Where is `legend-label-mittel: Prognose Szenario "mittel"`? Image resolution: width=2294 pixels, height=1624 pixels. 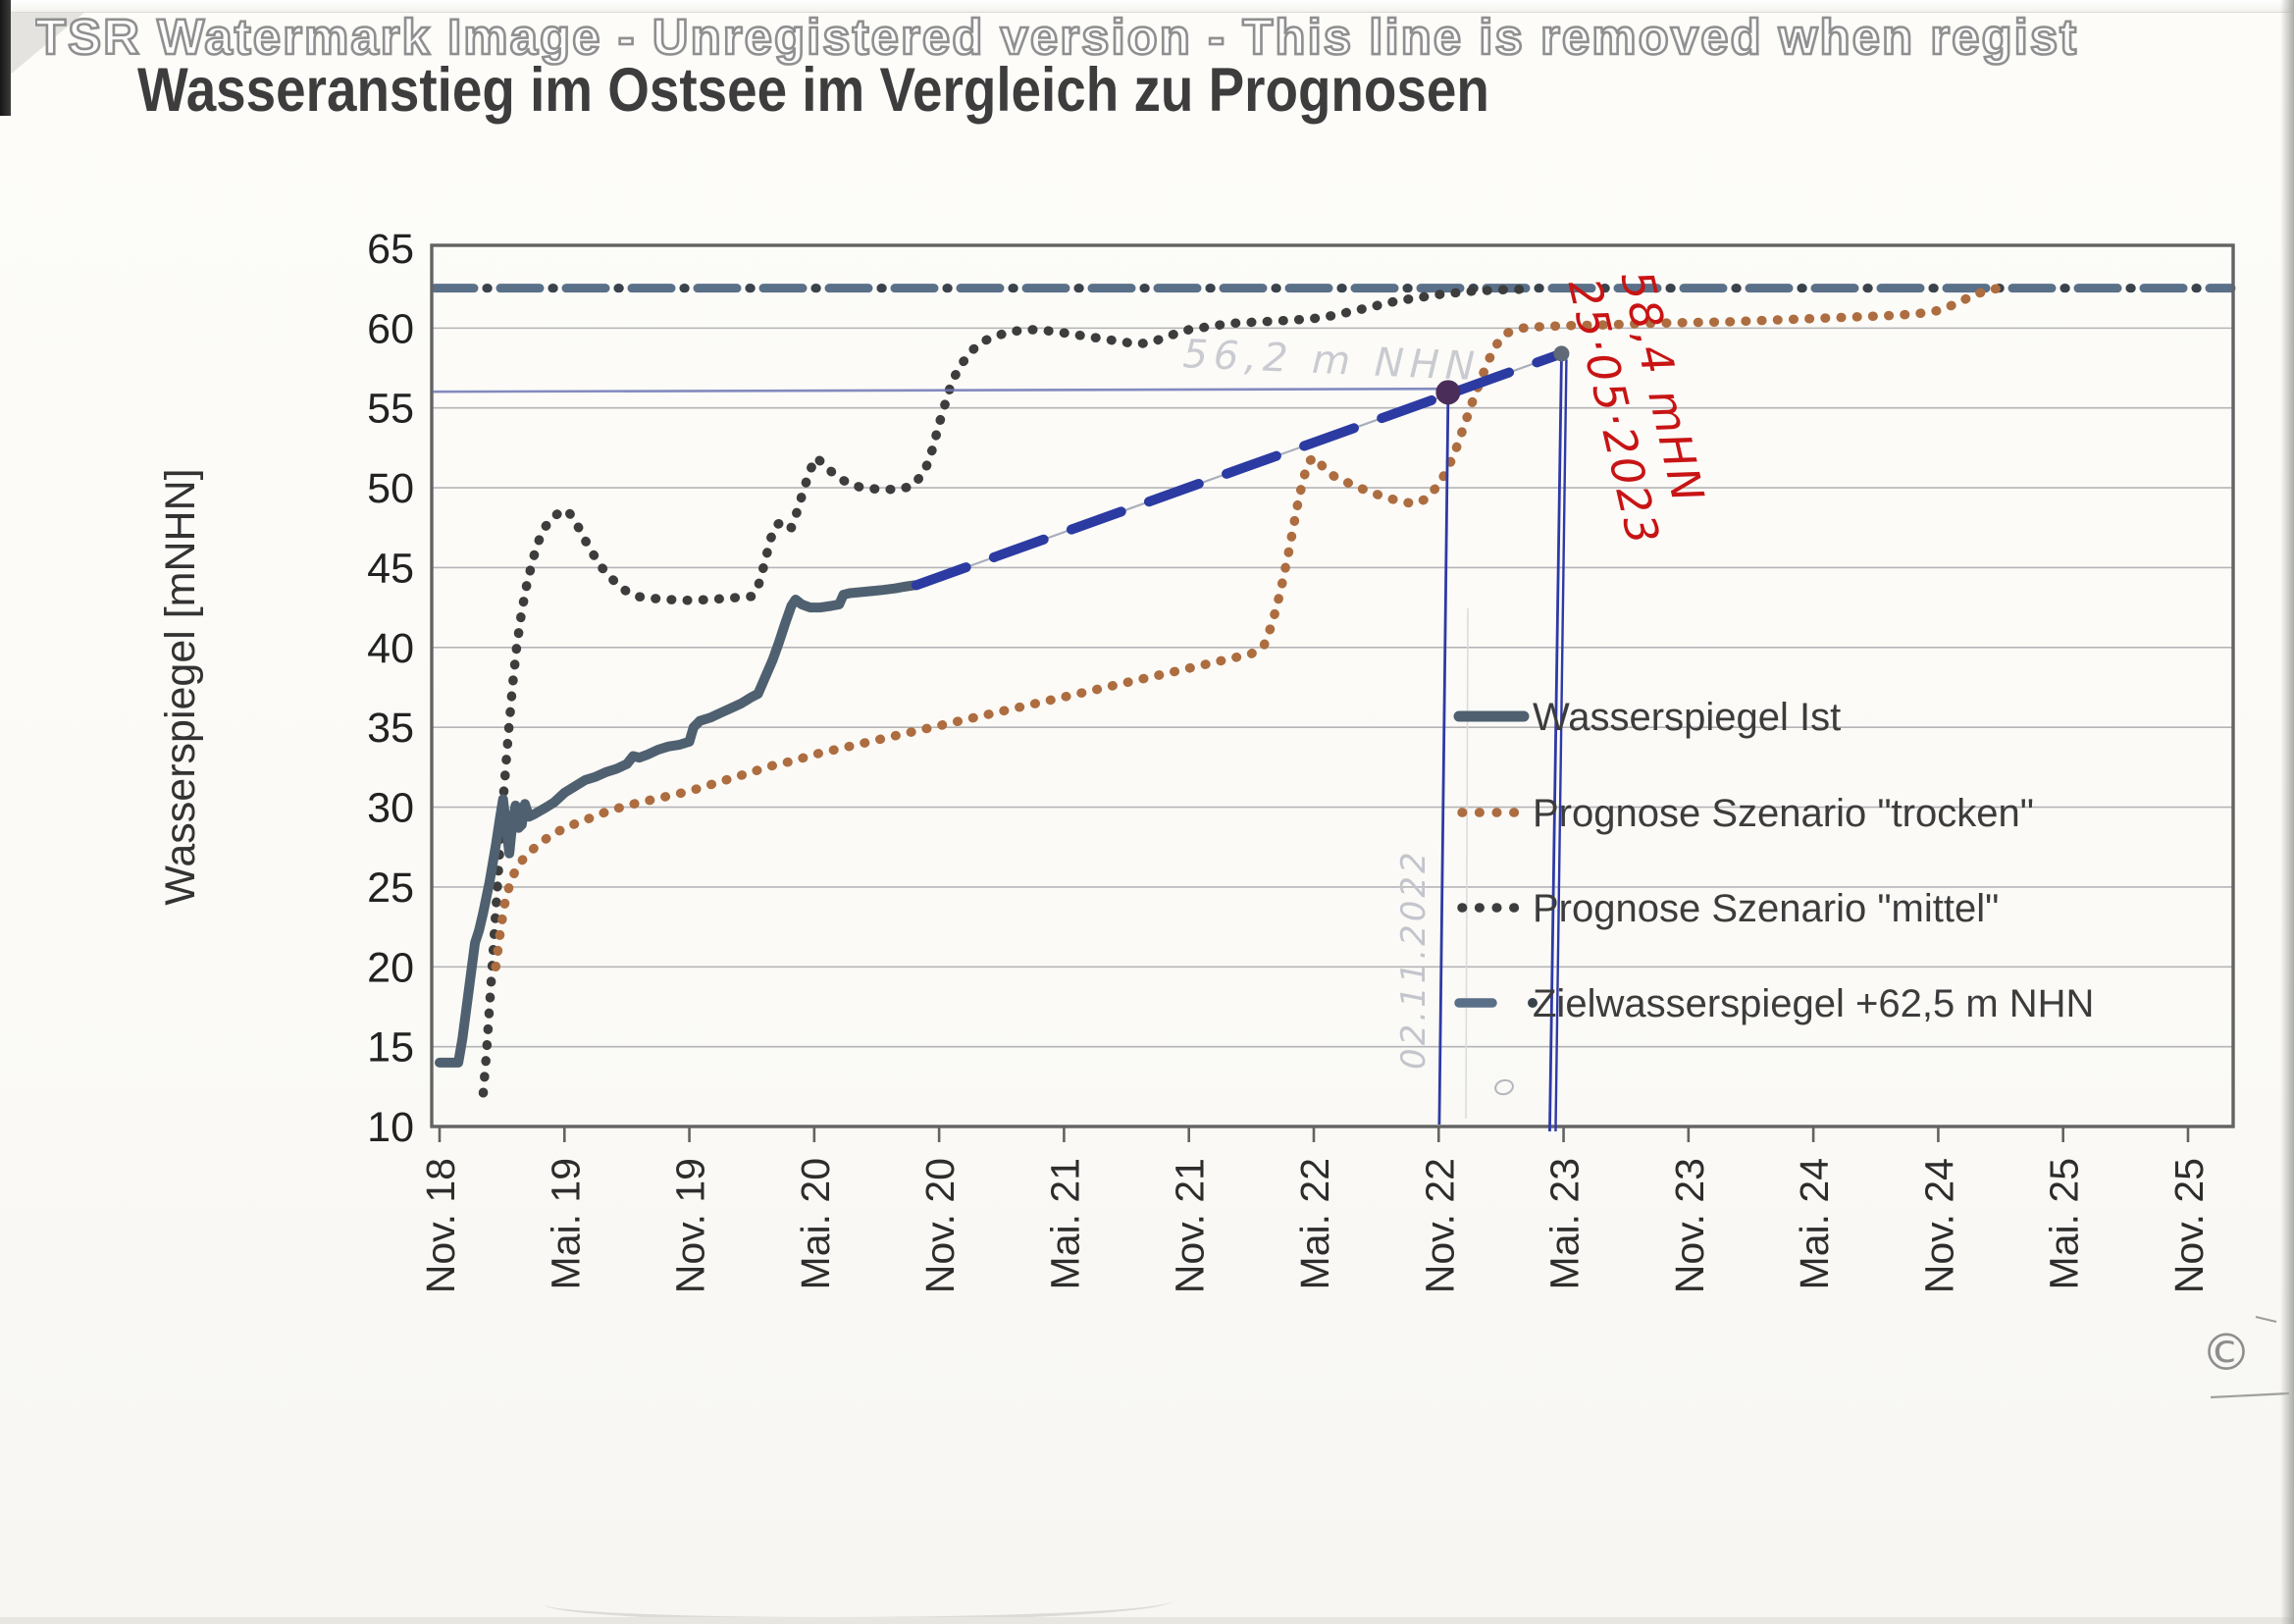 legend-label-mittel: Prognose Szenario "mittel" is located at coordinates (1766, 908).